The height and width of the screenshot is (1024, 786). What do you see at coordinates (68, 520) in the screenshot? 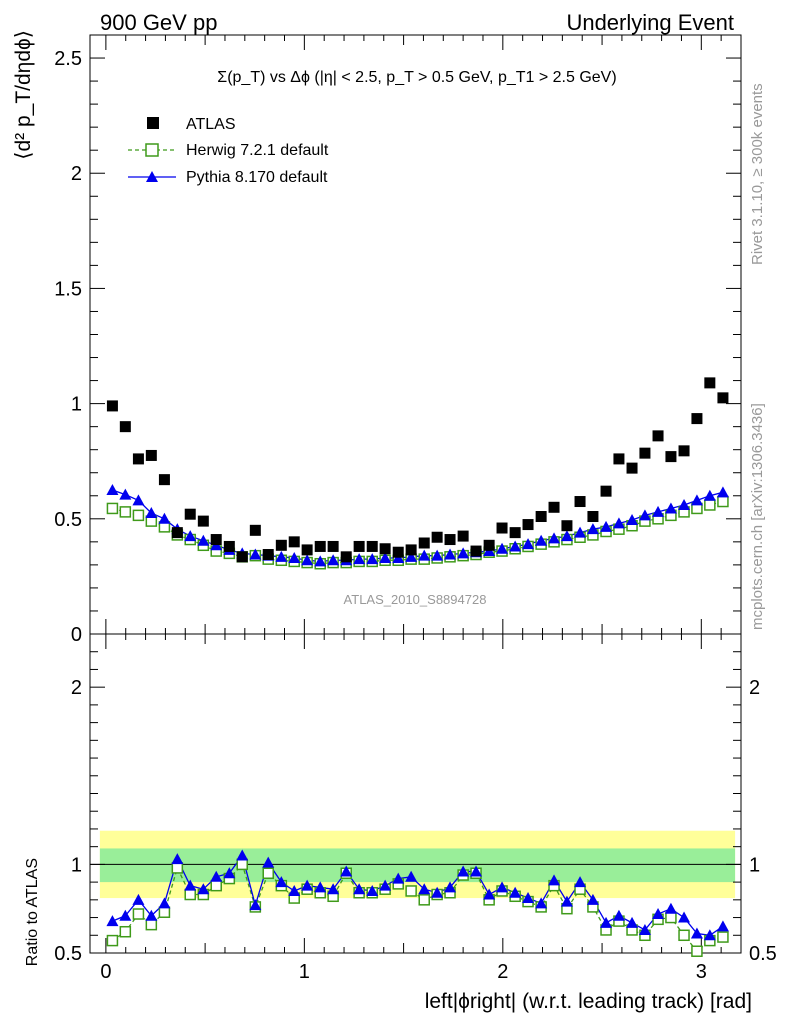
I see `top-axes-ytick-label: 0.5` at bounding box center [68, 520].